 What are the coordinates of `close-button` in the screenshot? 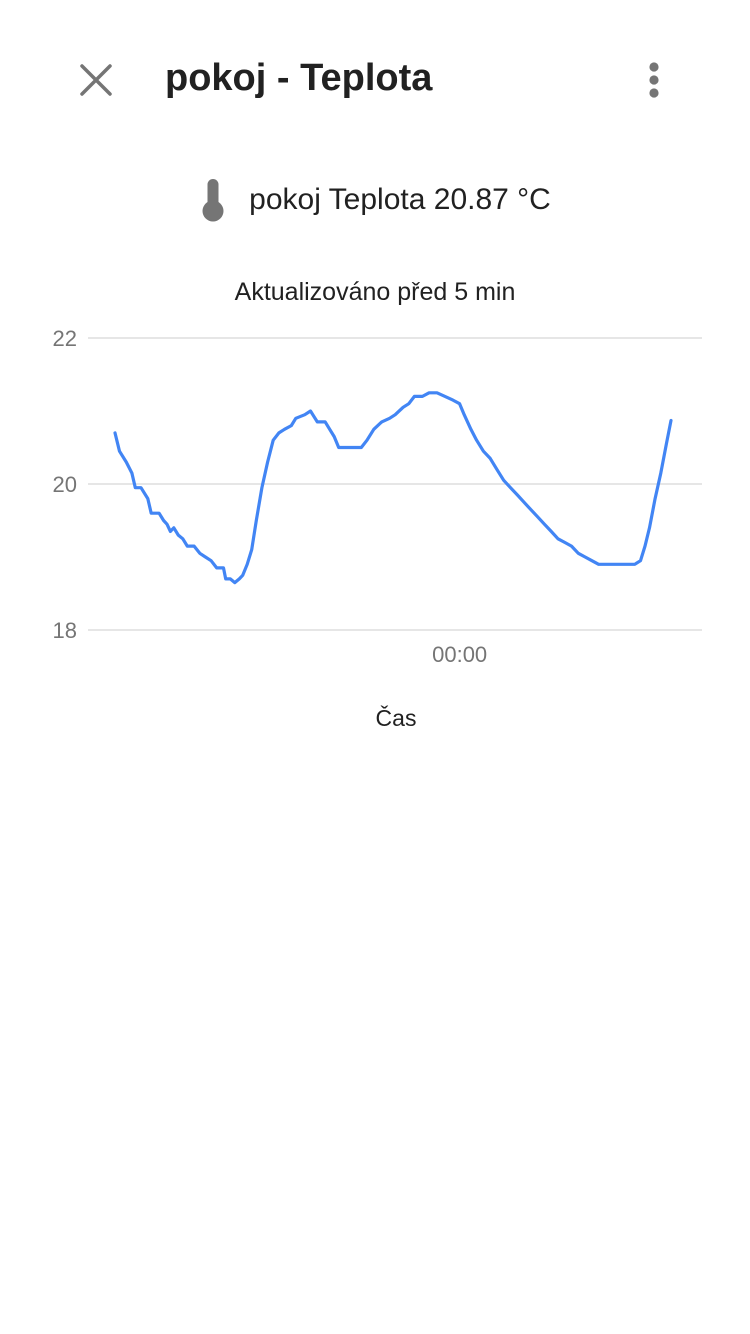 It's located at (96, 80).